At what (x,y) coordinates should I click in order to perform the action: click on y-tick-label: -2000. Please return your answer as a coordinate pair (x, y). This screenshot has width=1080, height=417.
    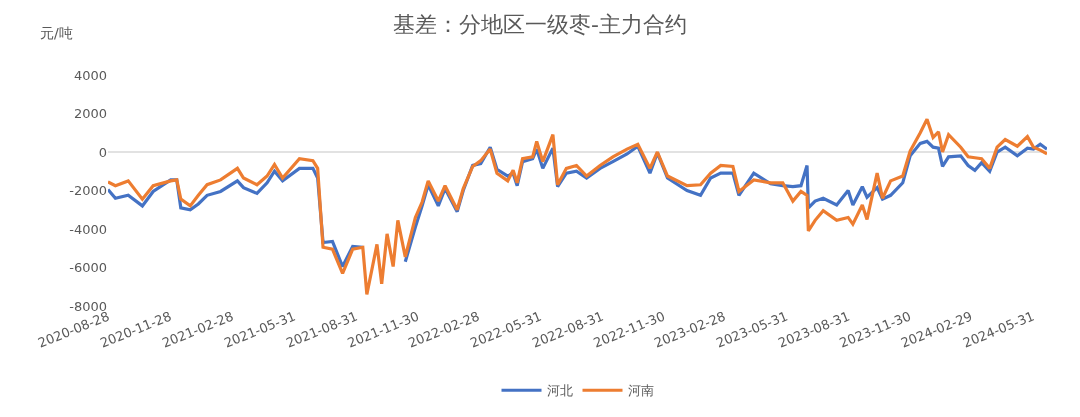
    Looking at the image, I should click on (88, 191).